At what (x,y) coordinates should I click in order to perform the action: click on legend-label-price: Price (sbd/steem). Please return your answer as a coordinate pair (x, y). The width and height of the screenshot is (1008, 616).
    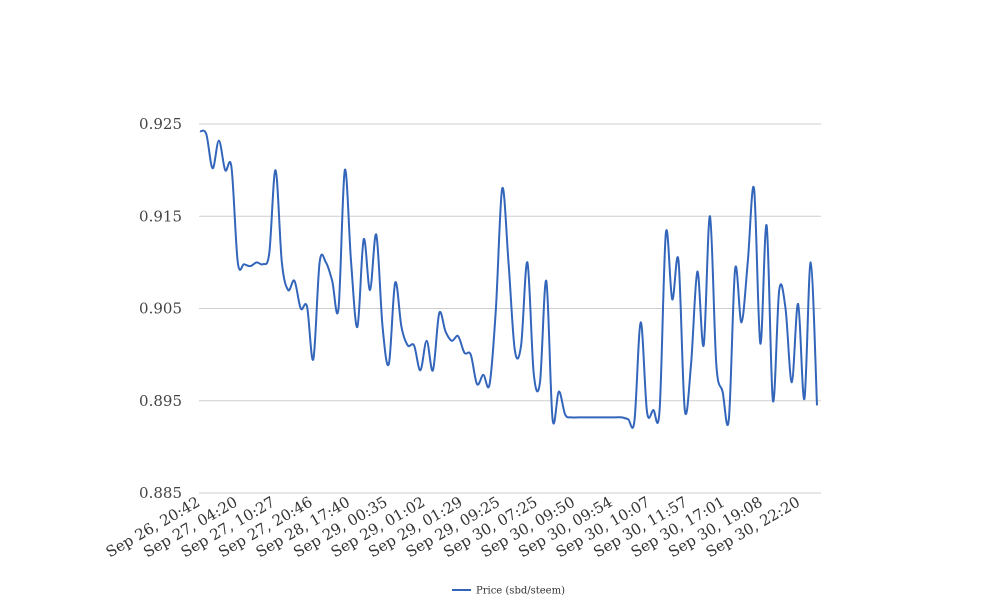
    Looking at the image, I should click on (520, 591).